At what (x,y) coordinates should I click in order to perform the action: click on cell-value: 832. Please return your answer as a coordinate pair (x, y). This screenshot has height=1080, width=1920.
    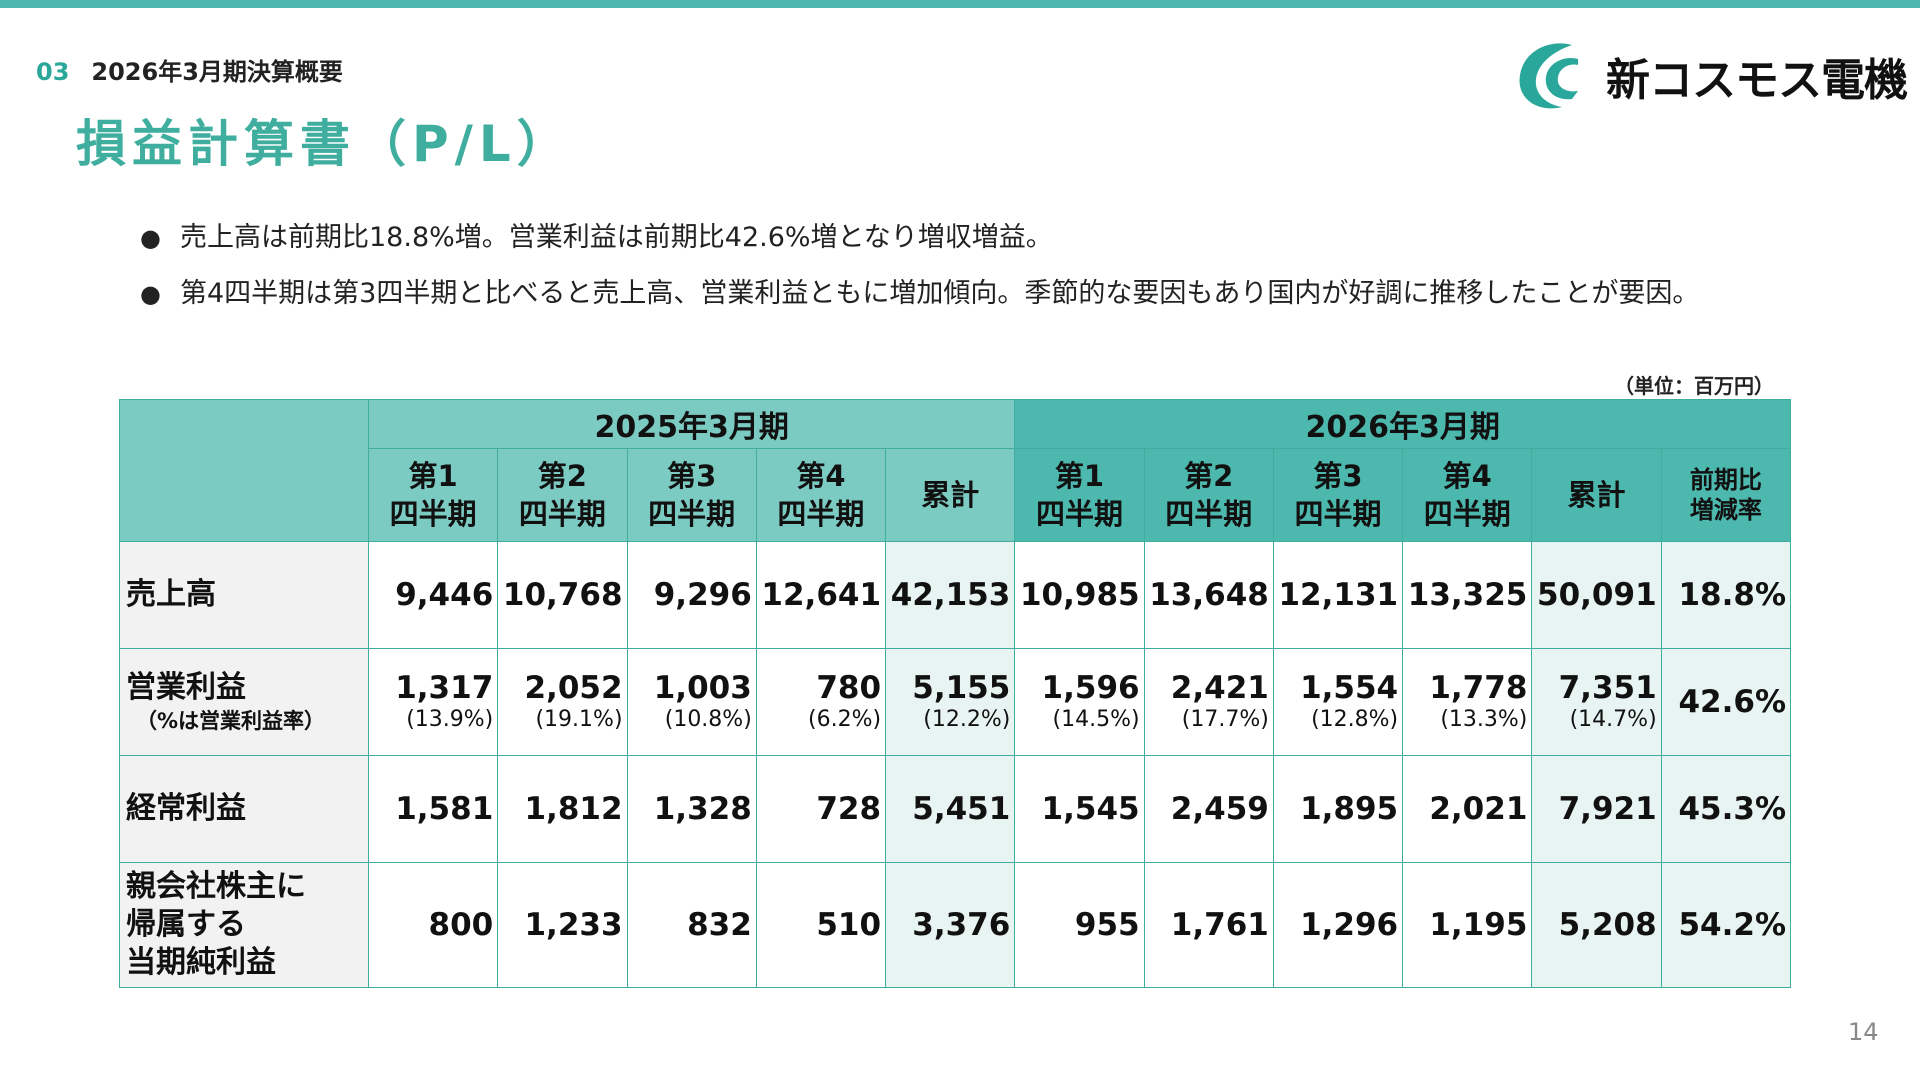
    Looking at the image, I should click on (719, 925).